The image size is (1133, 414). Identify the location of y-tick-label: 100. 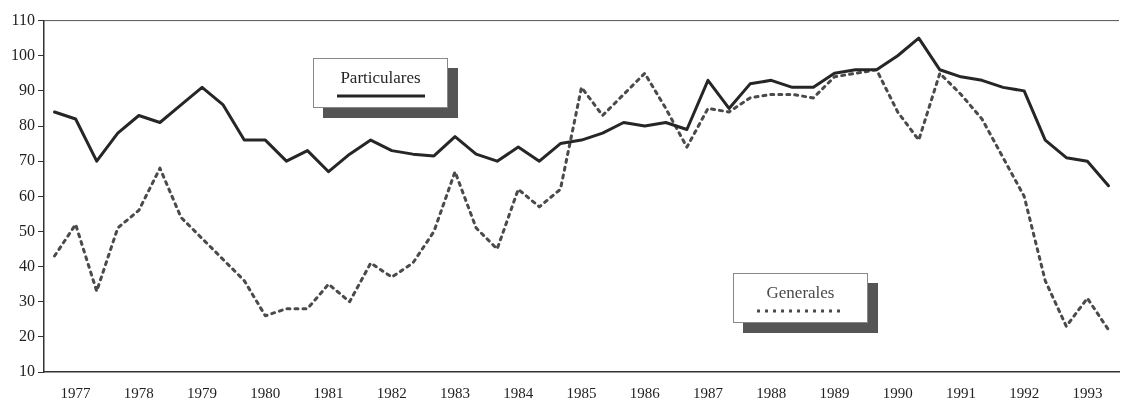
(23, 54).